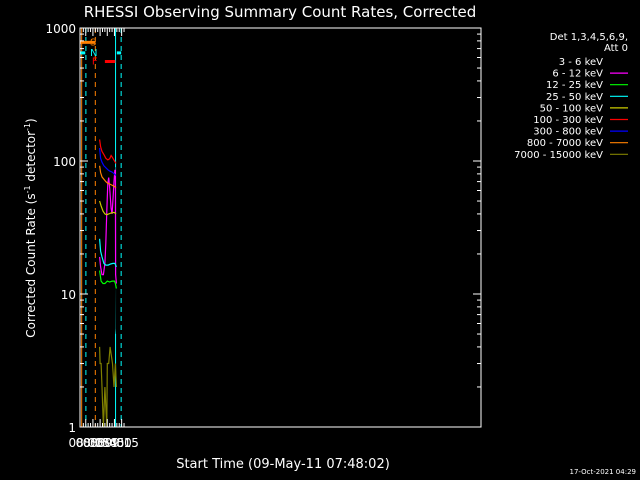 This screenshot has height=480, width=640. Describe the element at coordinates (93, 53) in the screenshot. I see `flag-label: N` at that location.